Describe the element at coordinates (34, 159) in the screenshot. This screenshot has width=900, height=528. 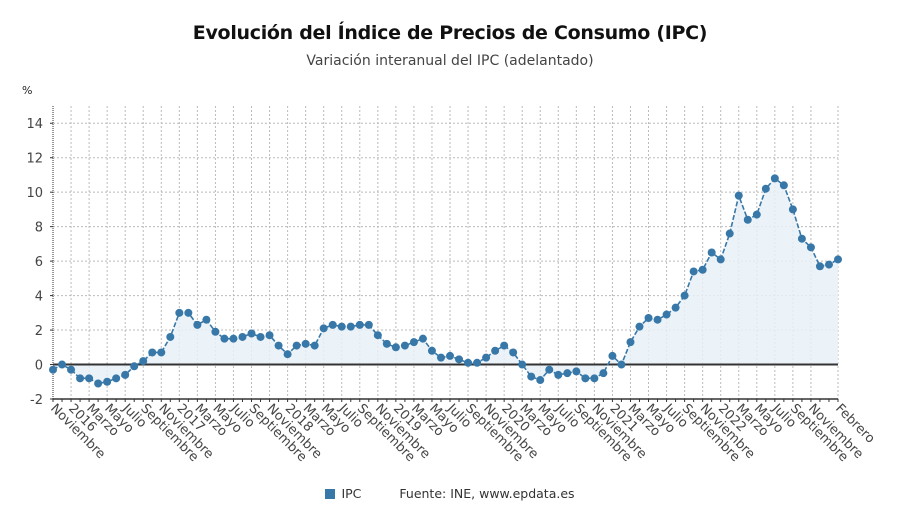
I see `y-tick-label: 12` at that location.